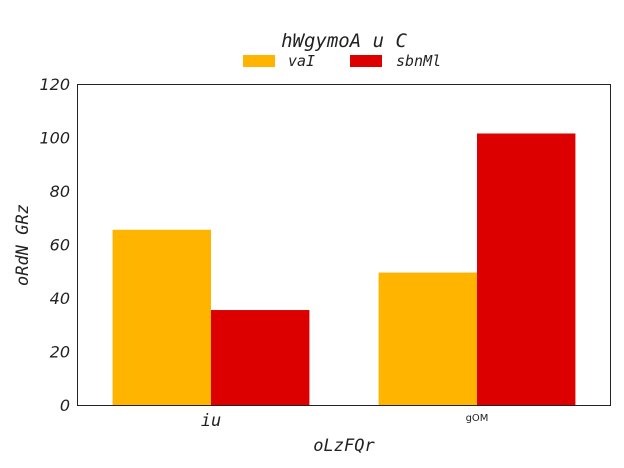  I want to click on chart-title: hWgymoA u C, so click(344, 41).